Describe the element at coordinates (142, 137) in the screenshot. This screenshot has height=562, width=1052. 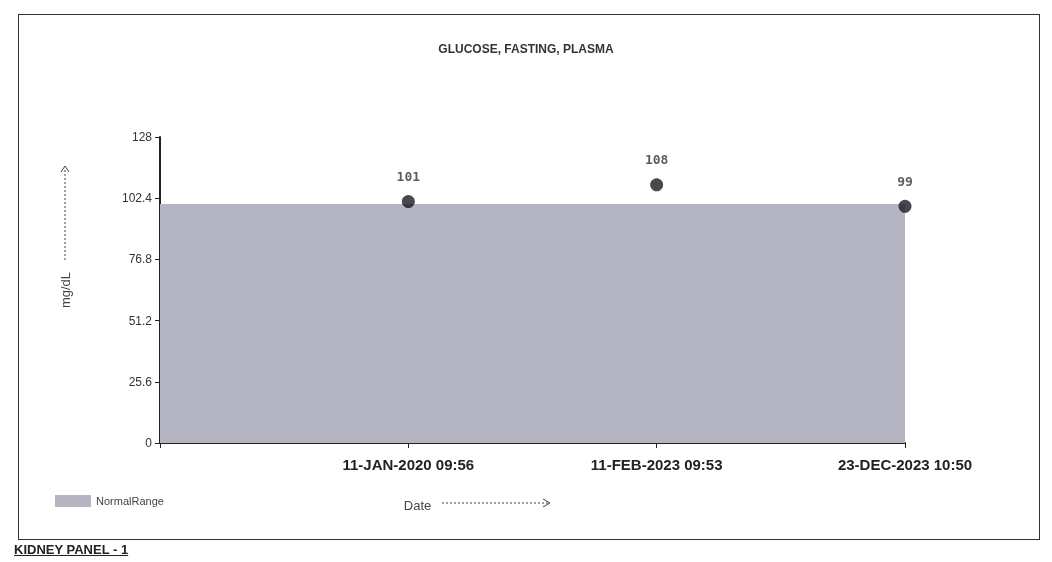
I see `y-tick-label: 128` at that location.